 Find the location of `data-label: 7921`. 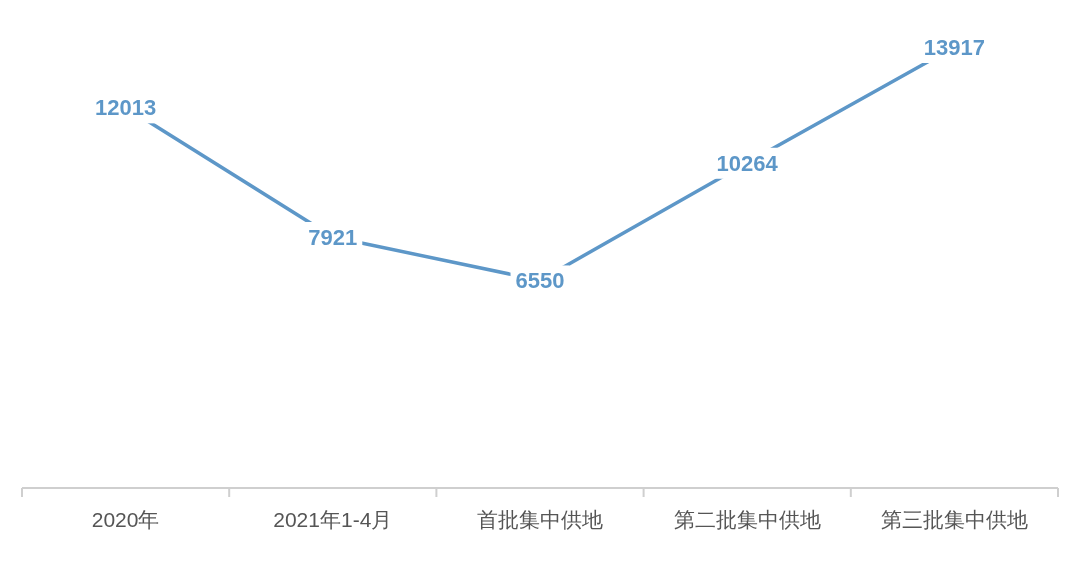

data-label: 7921 is located at coordinates (333, 237).